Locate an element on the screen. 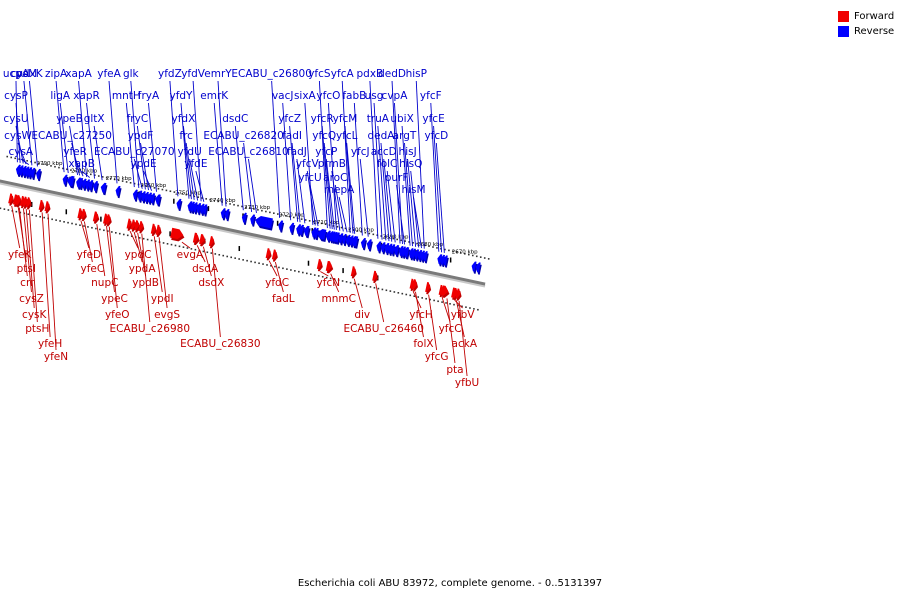 Image resolution: width=900 pixels, height=600 pixels. gene-label: ECABU_c26810 is located at coordinates (248, 152).